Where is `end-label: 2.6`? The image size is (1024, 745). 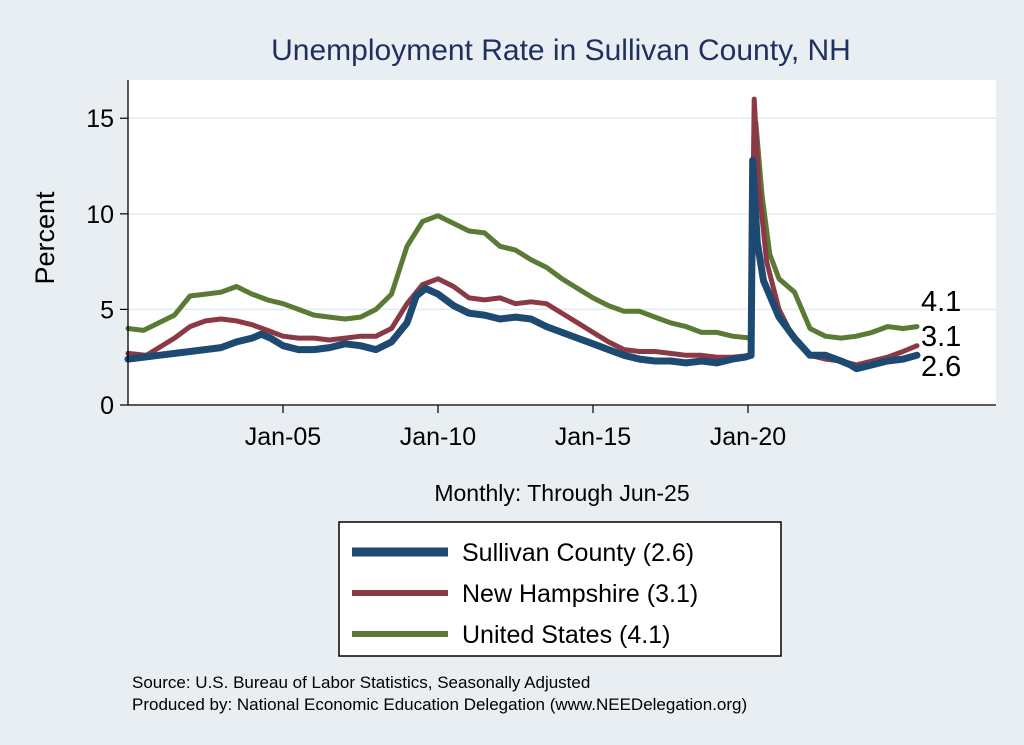 end-label: 2.6 is located at coordinates (941, 367).